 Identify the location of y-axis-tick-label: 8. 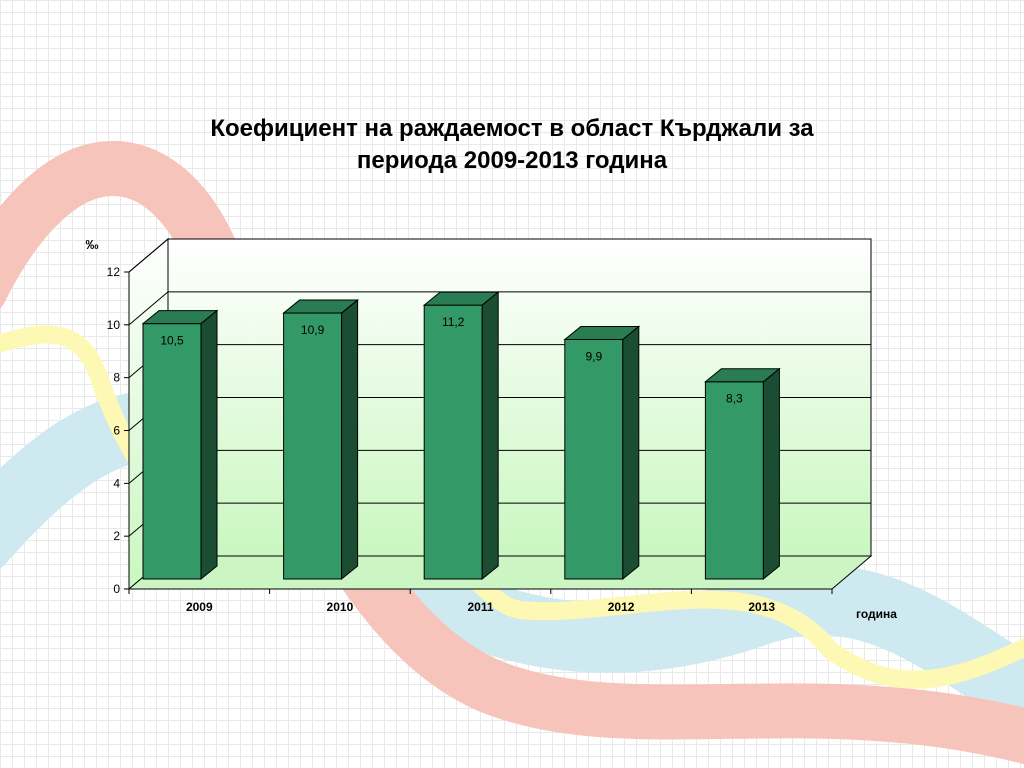
(116, 378).